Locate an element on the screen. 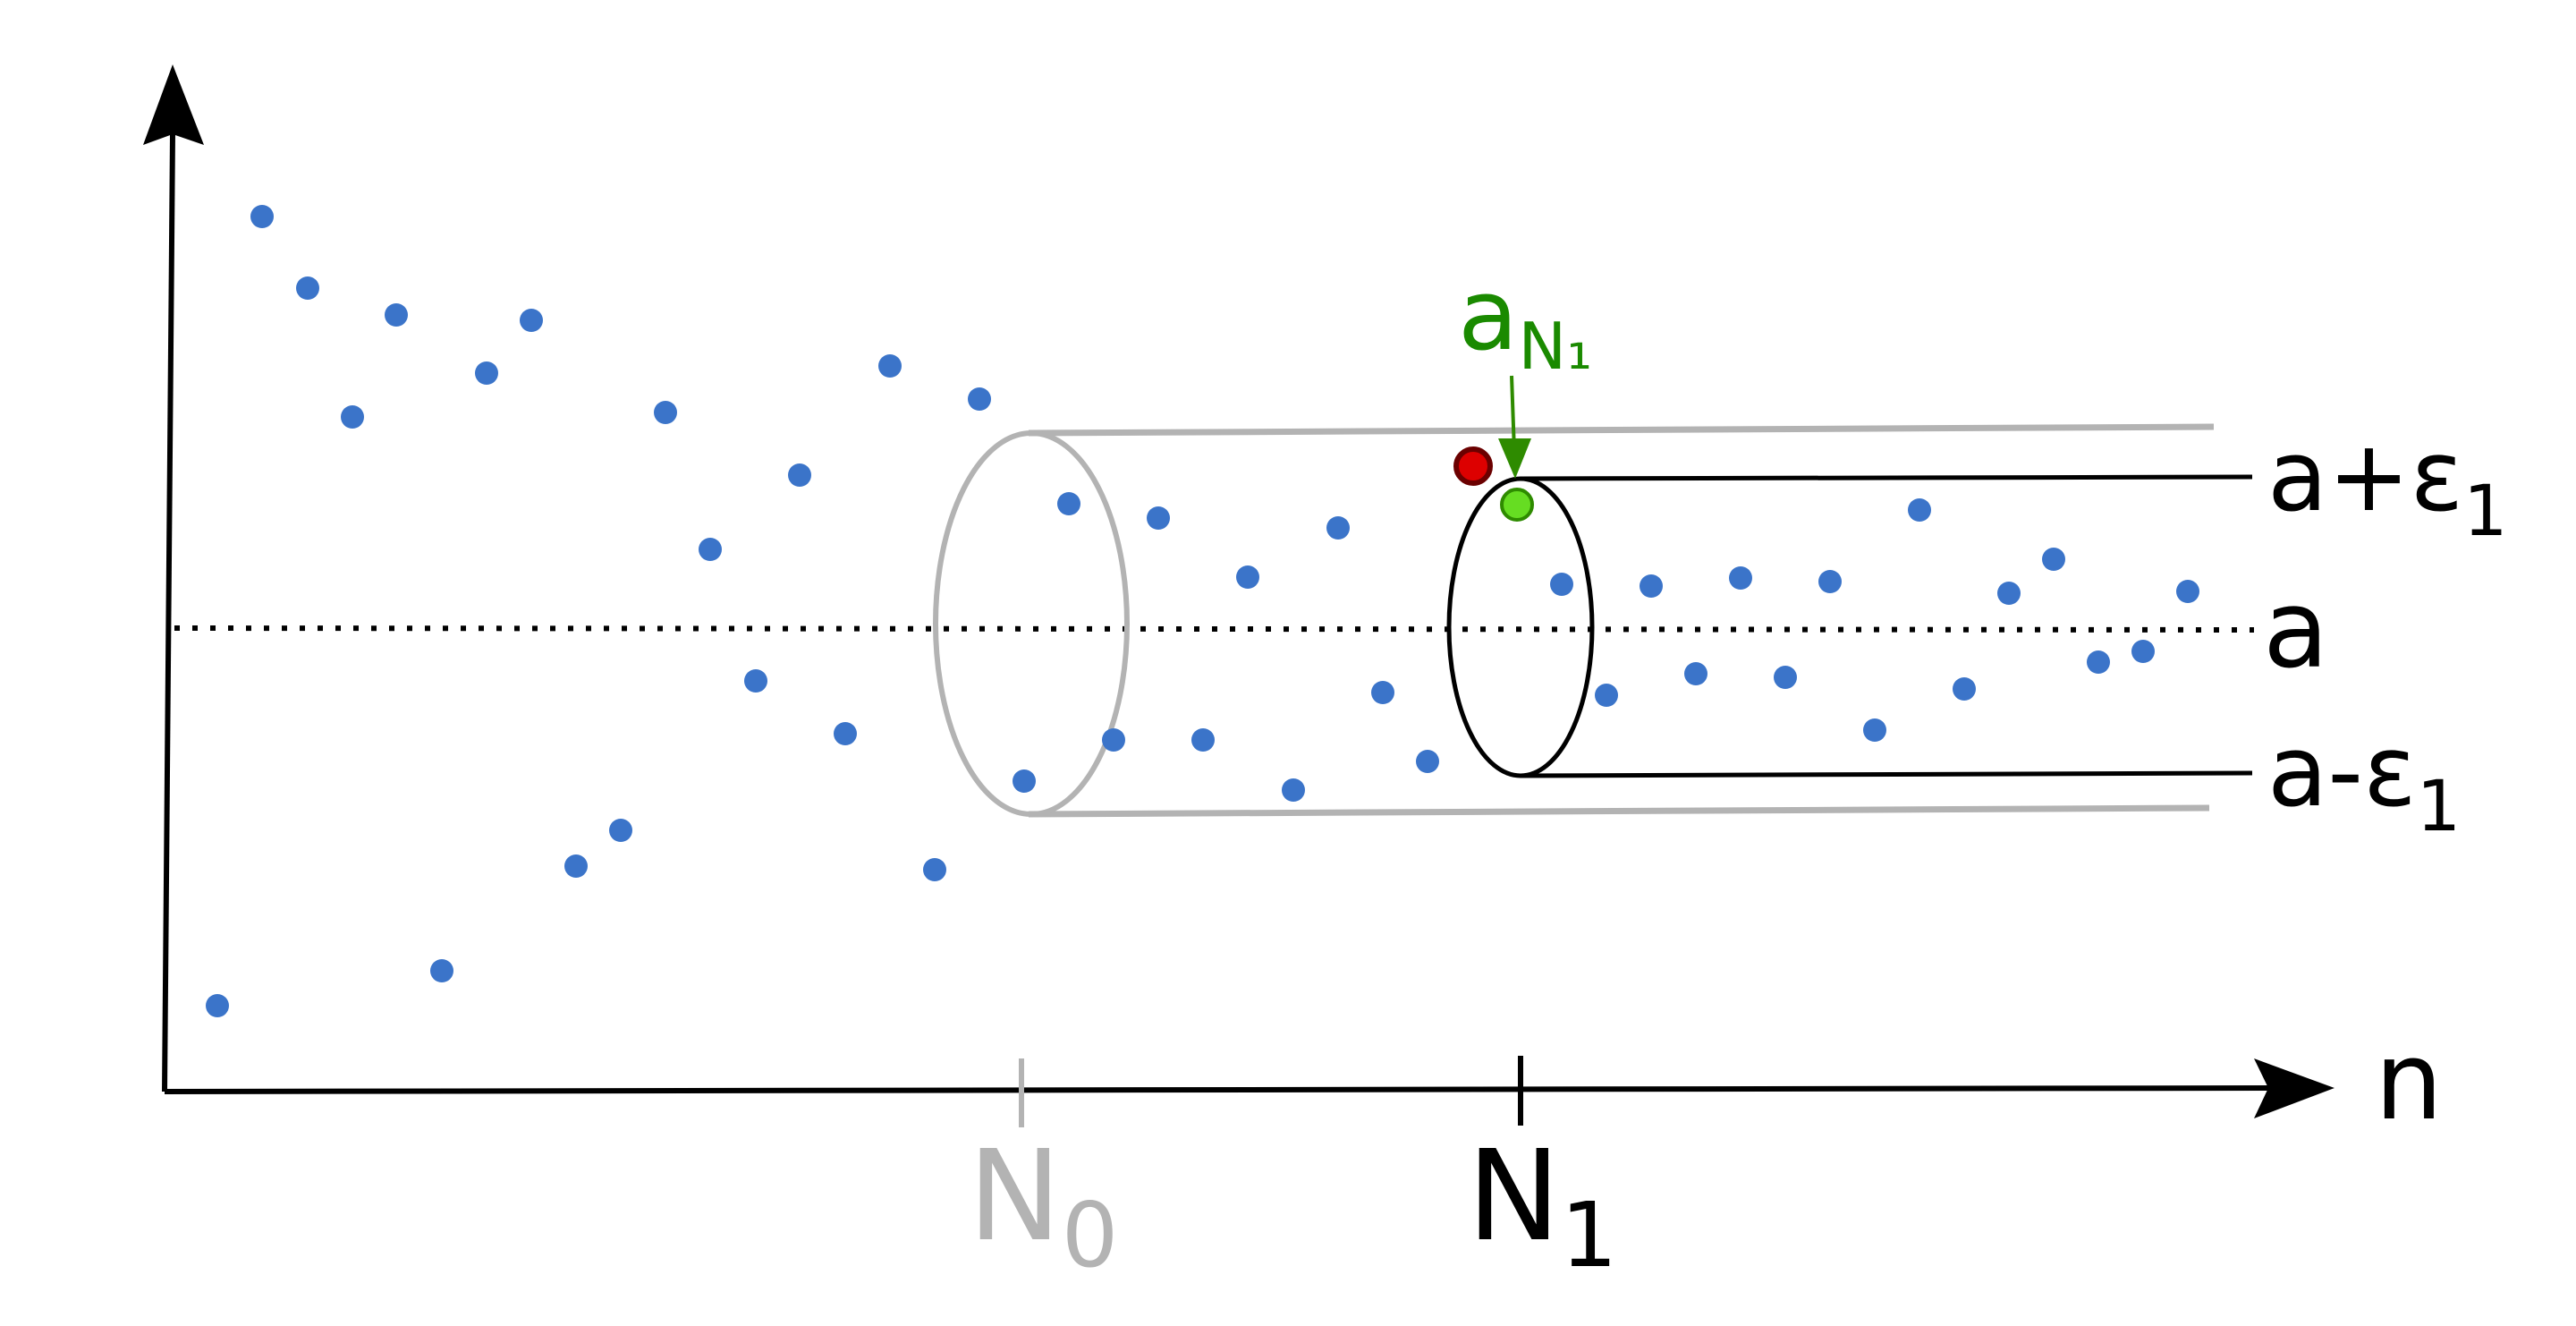 The height and width of the screenshot is (1326, 2576). lower-bound-label: a-ε1 is located at coordinates (2364, 780).